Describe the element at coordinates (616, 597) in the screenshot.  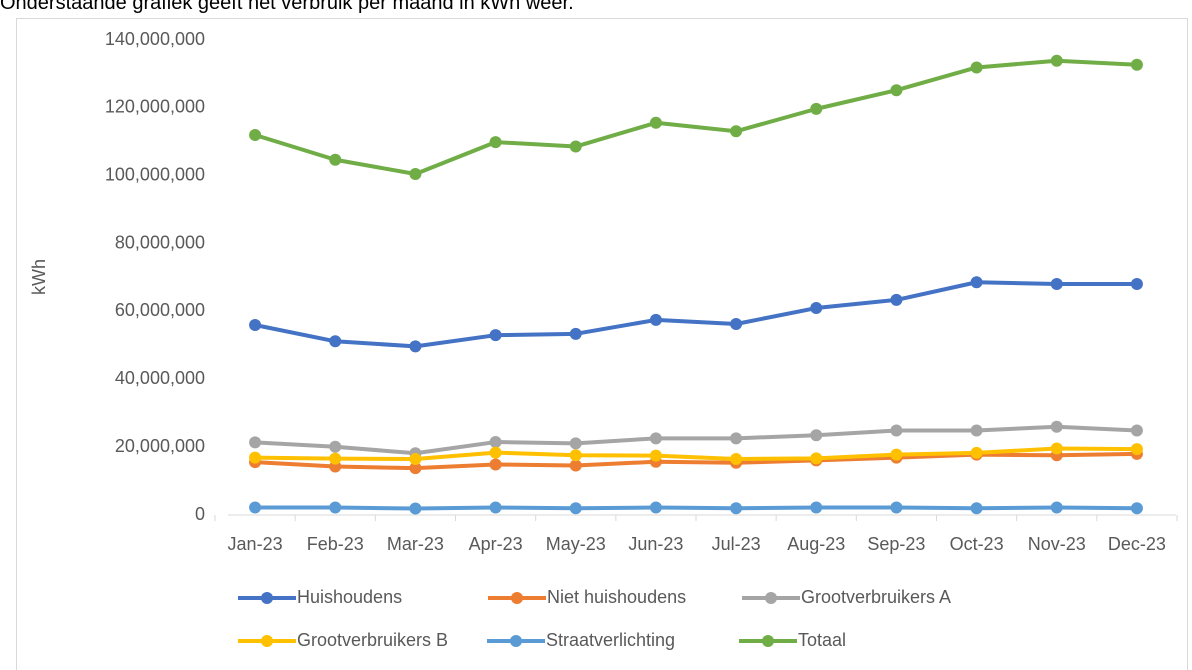
I see `legend-label: Niet huishoudens` at that location.